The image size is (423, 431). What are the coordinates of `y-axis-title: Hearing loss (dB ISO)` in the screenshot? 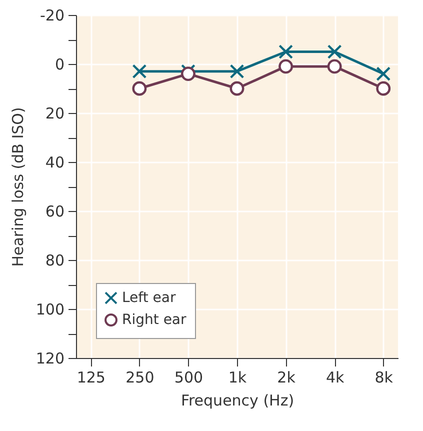 It's located at (17, 187).